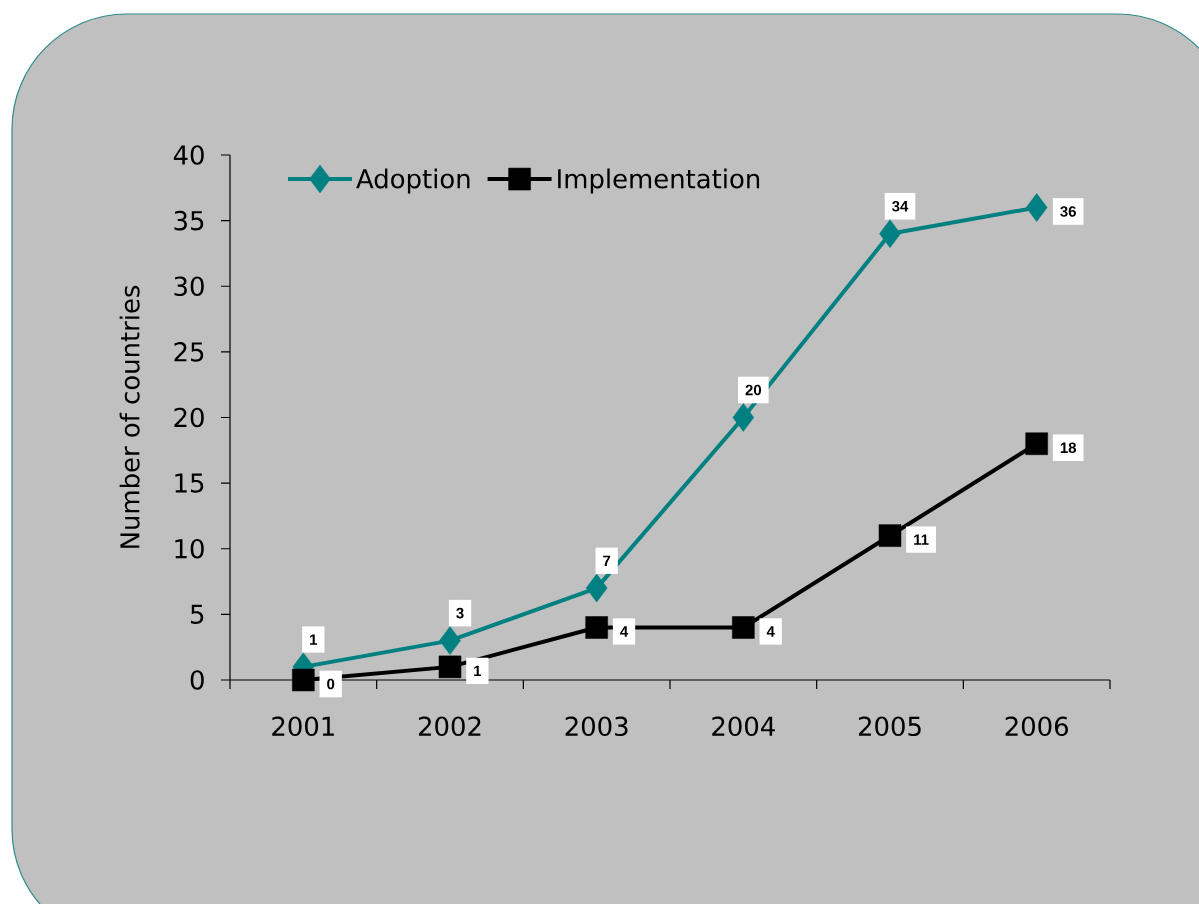  I want to click on y-tick-label: 40, so click(188, 155).